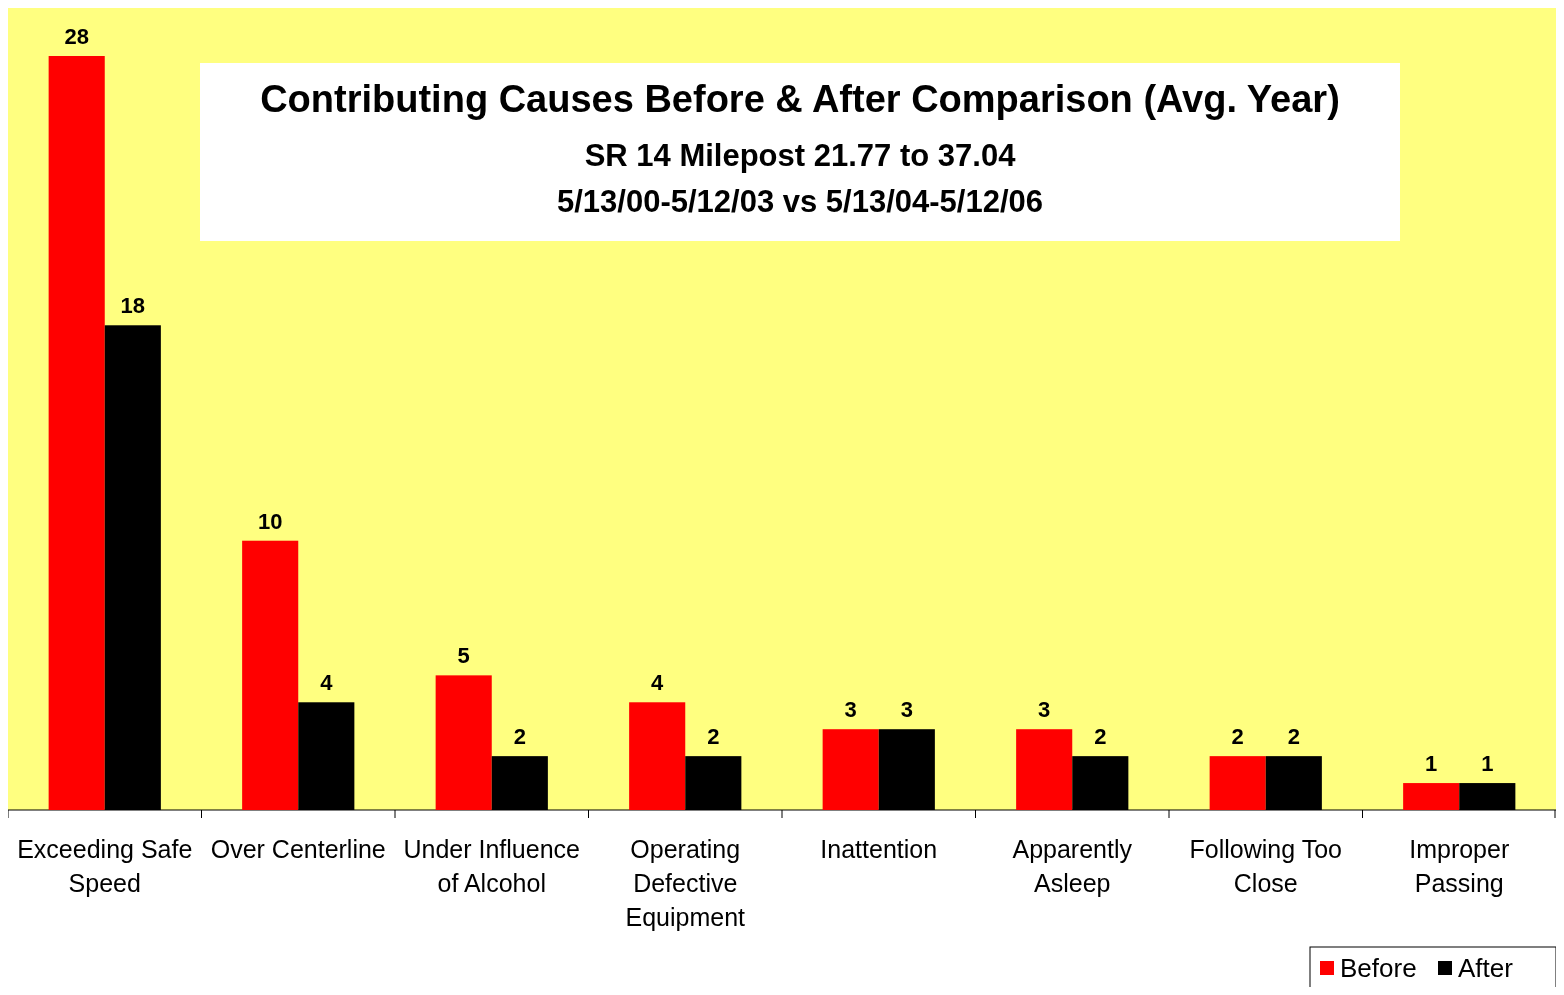  I want to click on x-tick-label: Inattention, so click(879, 849).